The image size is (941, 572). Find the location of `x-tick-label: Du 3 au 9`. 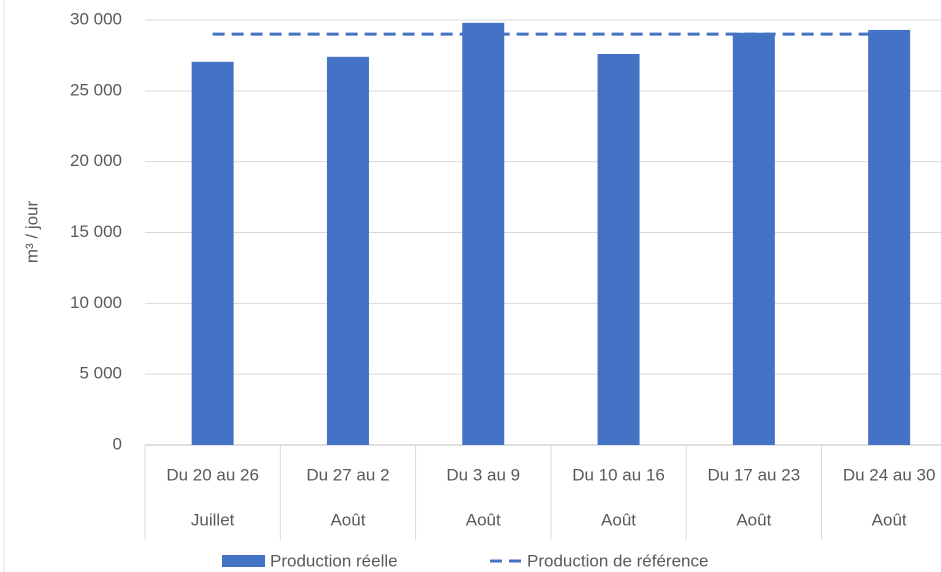

x-tick-label: Du 3 au 9 is located at coordinates (483, 474).